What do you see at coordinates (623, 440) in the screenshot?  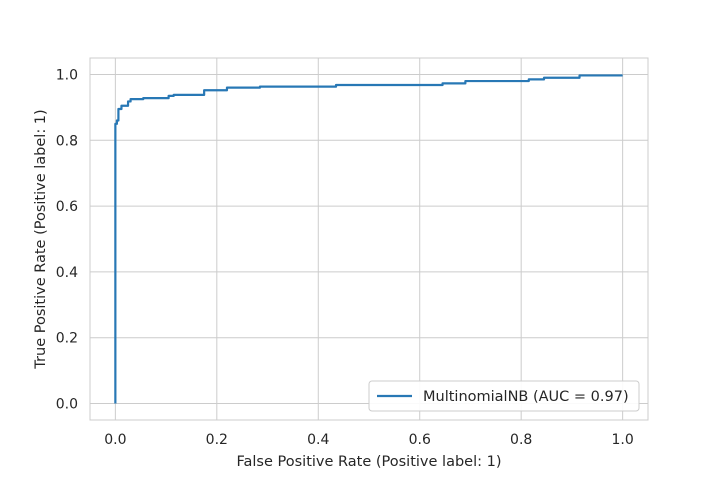 I see `x-tick-label: 1.0` at bounding box center [623, 440].